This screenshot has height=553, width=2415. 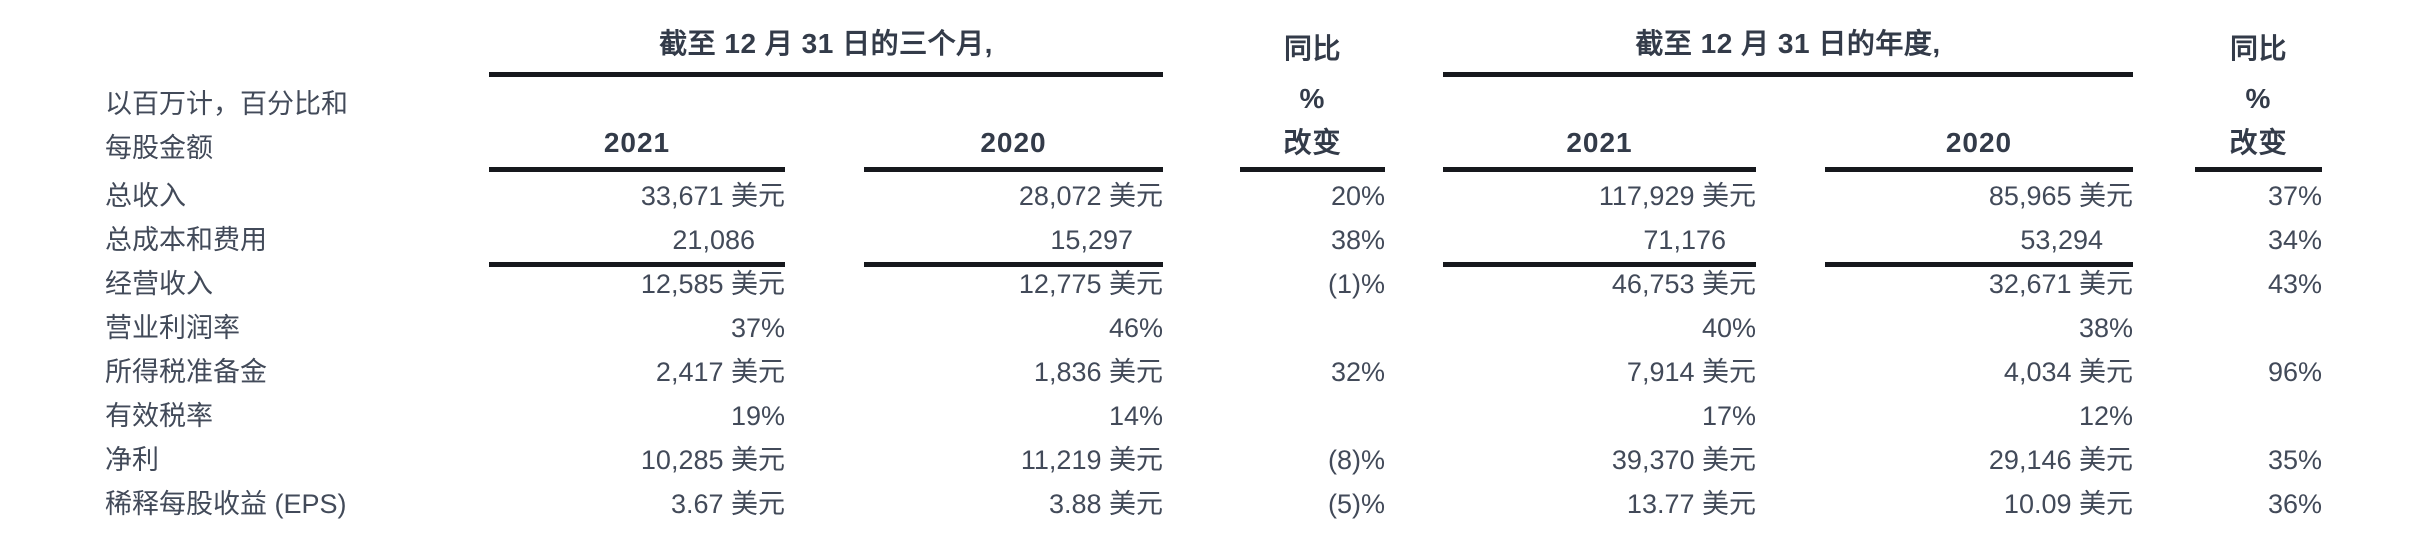 What do you see at coordinates (186, 240) in the screenshot?
I see `row-label: 总成本和费用` at bounding box center [186, 240].